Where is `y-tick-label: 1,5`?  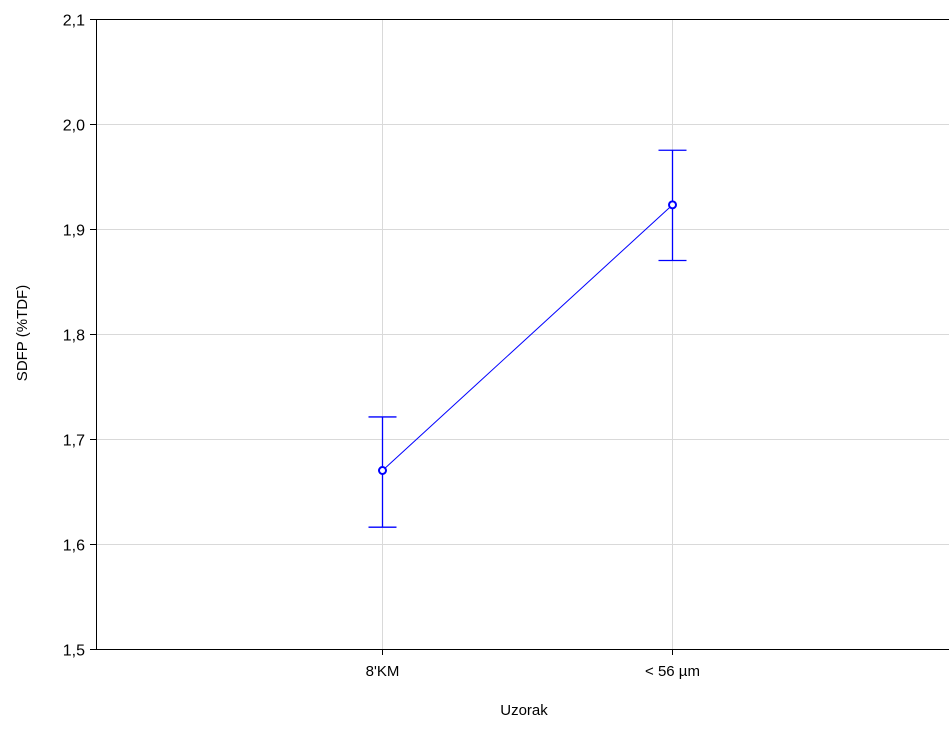
y-tick-label: 1,5 is located at coordinates (74, 651).